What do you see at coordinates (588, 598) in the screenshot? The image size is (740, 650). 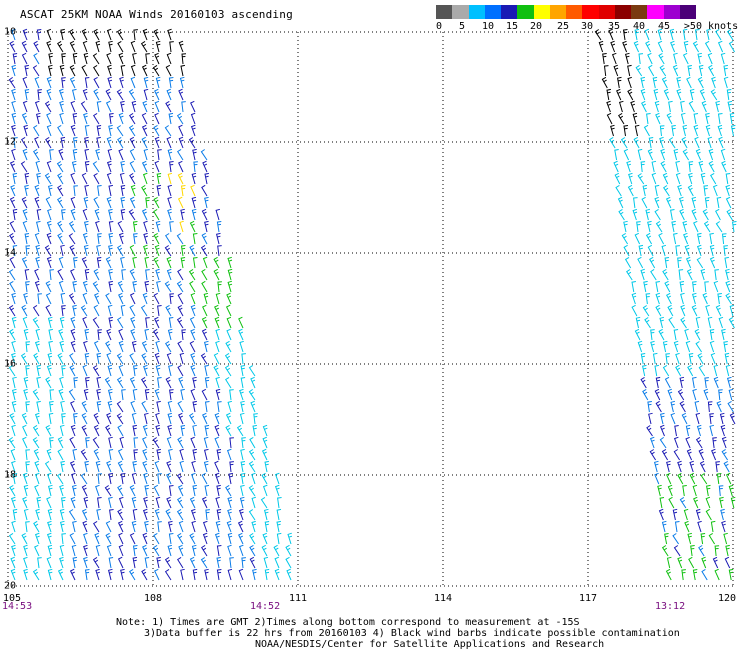 I see `lon-label: 117` at bounding box center [588, 598].